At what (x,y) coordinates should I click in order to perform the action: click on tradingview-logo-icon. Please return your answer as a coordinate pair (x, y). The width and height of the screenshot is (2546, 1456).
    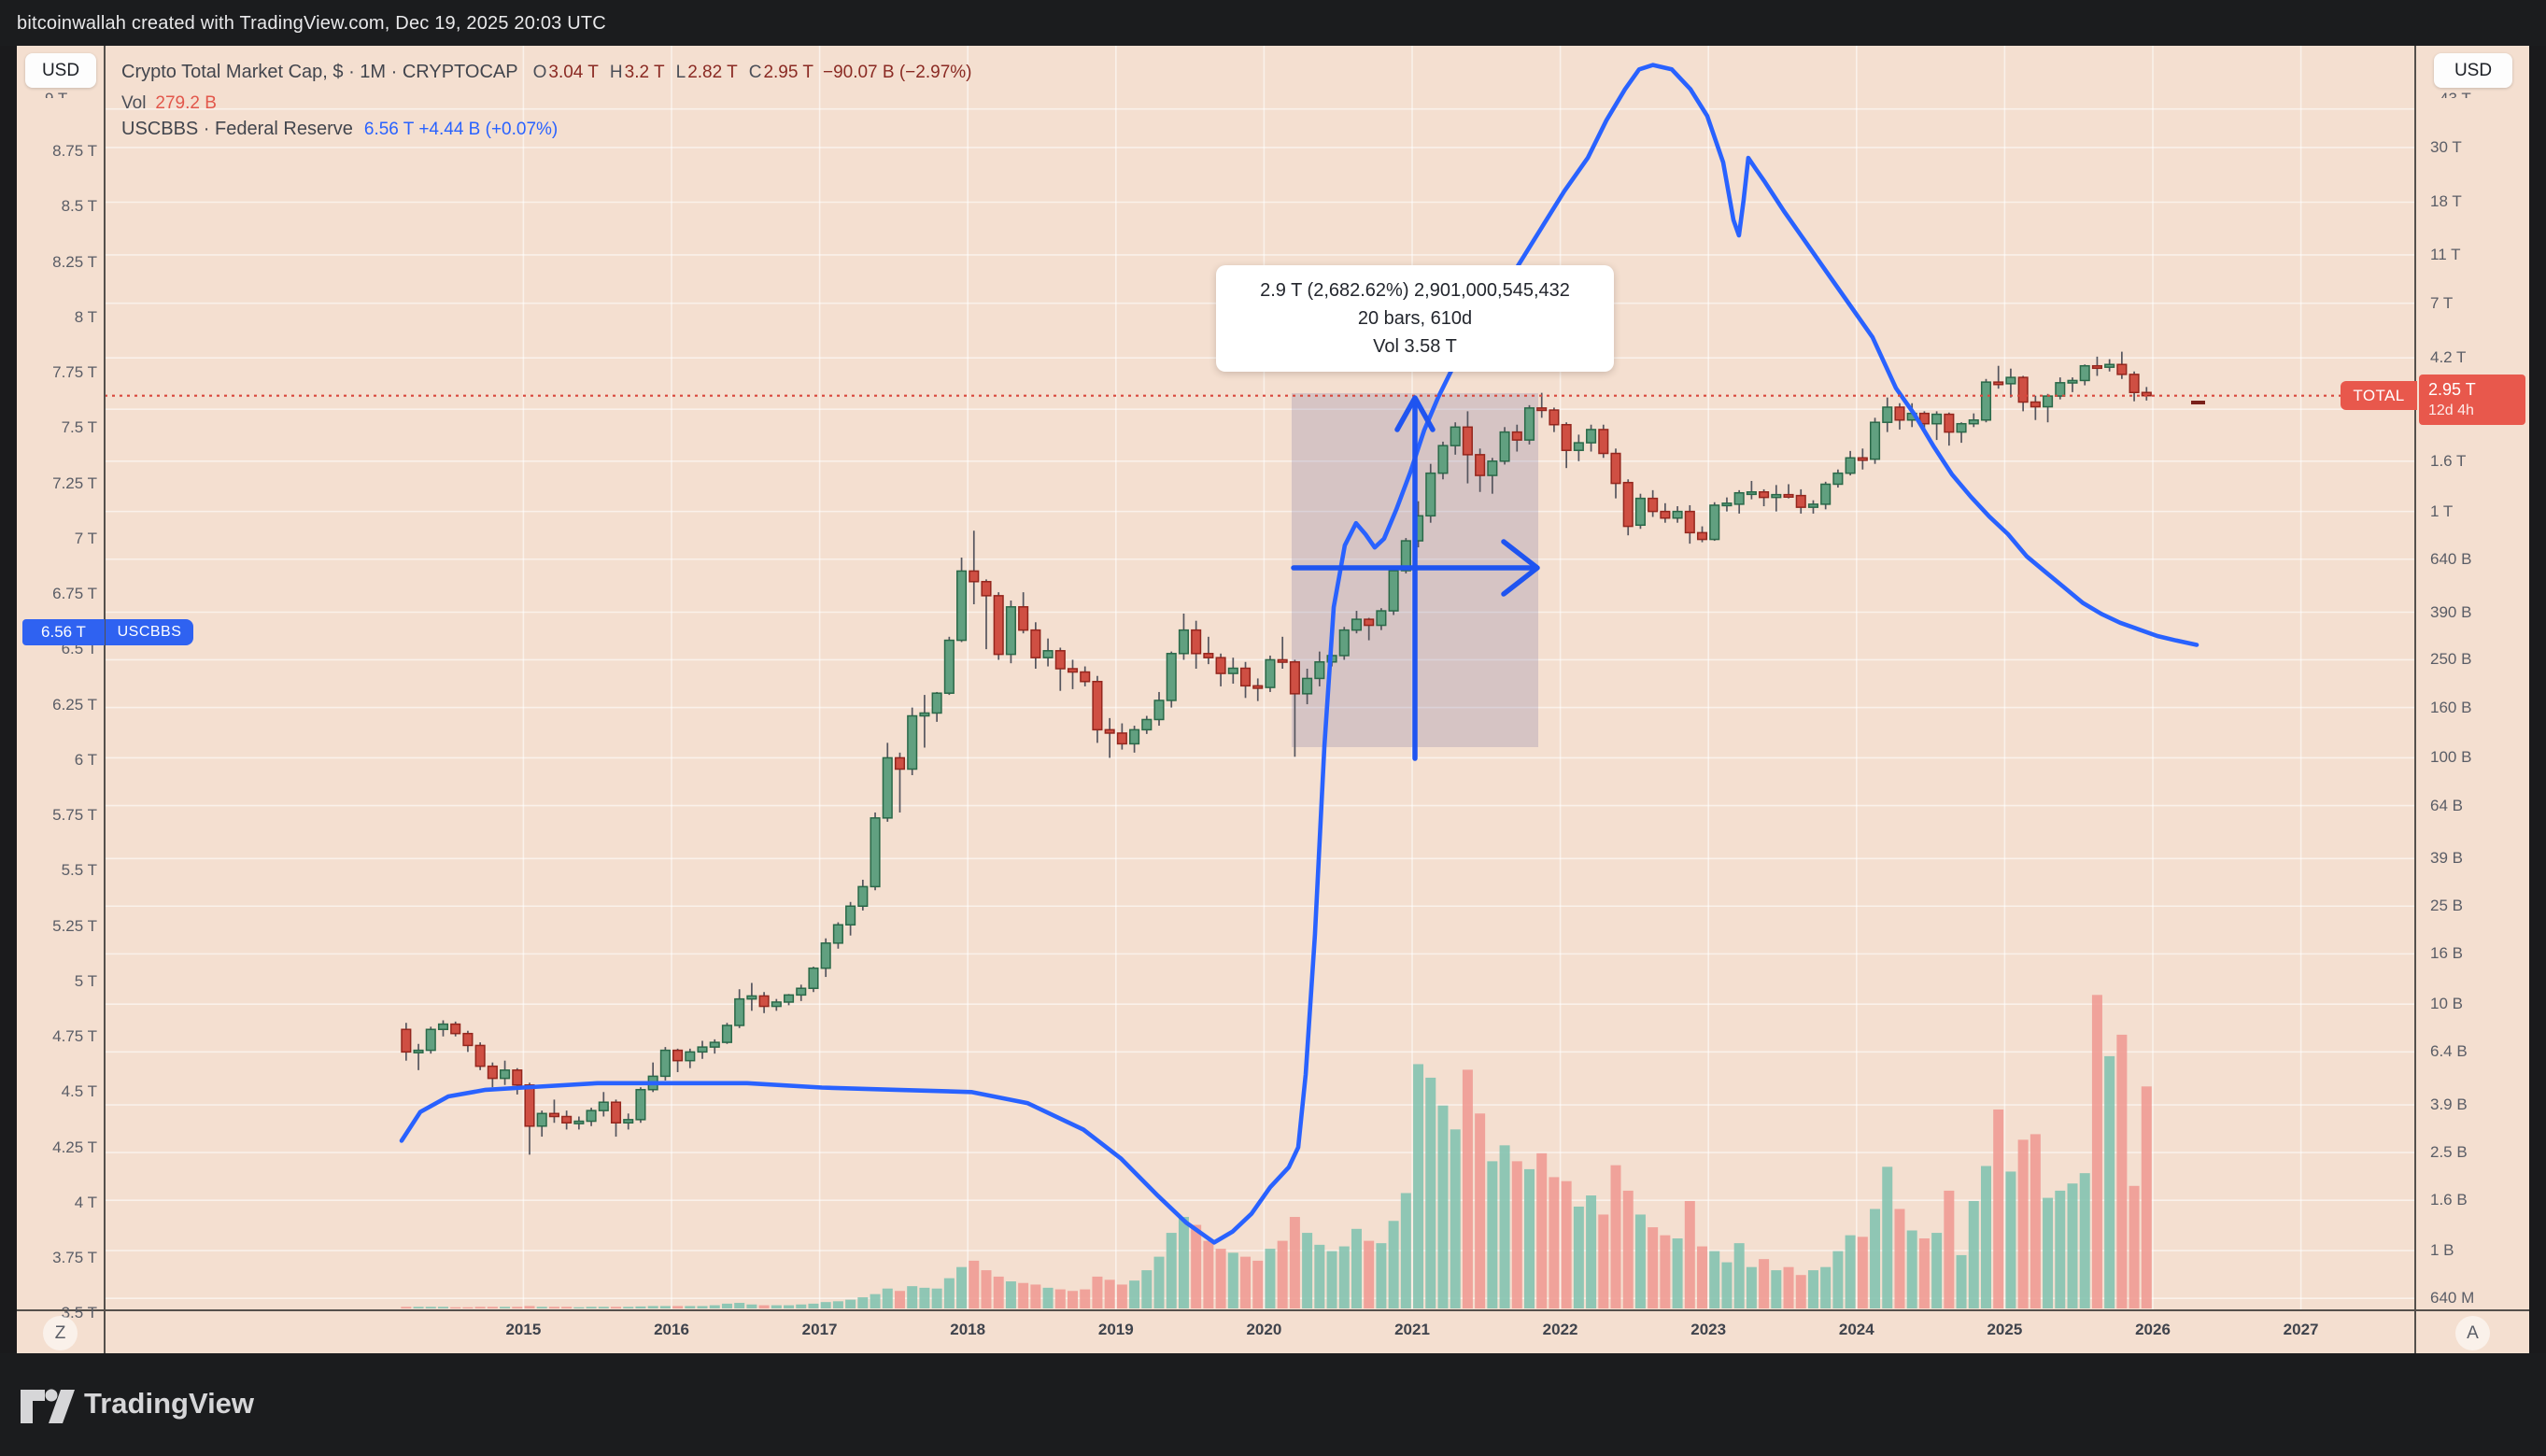
    Looking at the image, I should click on (48, 1406).